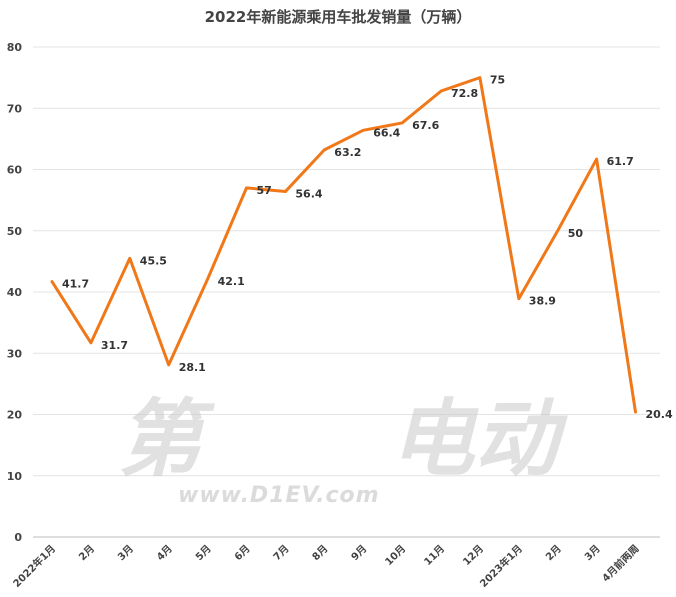 This screenshot has width=676, height=597. I want to click on data-label: 57, so click(264, 190).